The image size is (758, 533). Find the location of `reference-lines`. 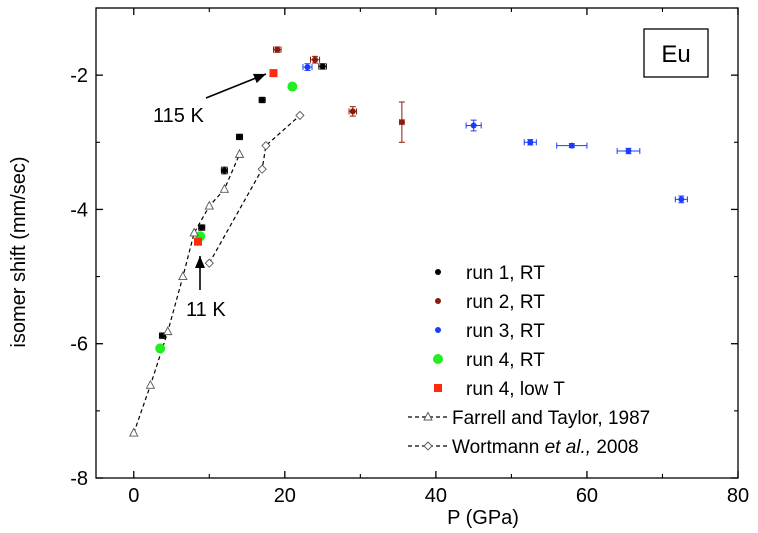

reference-lines is located at coordinates (217, 274).